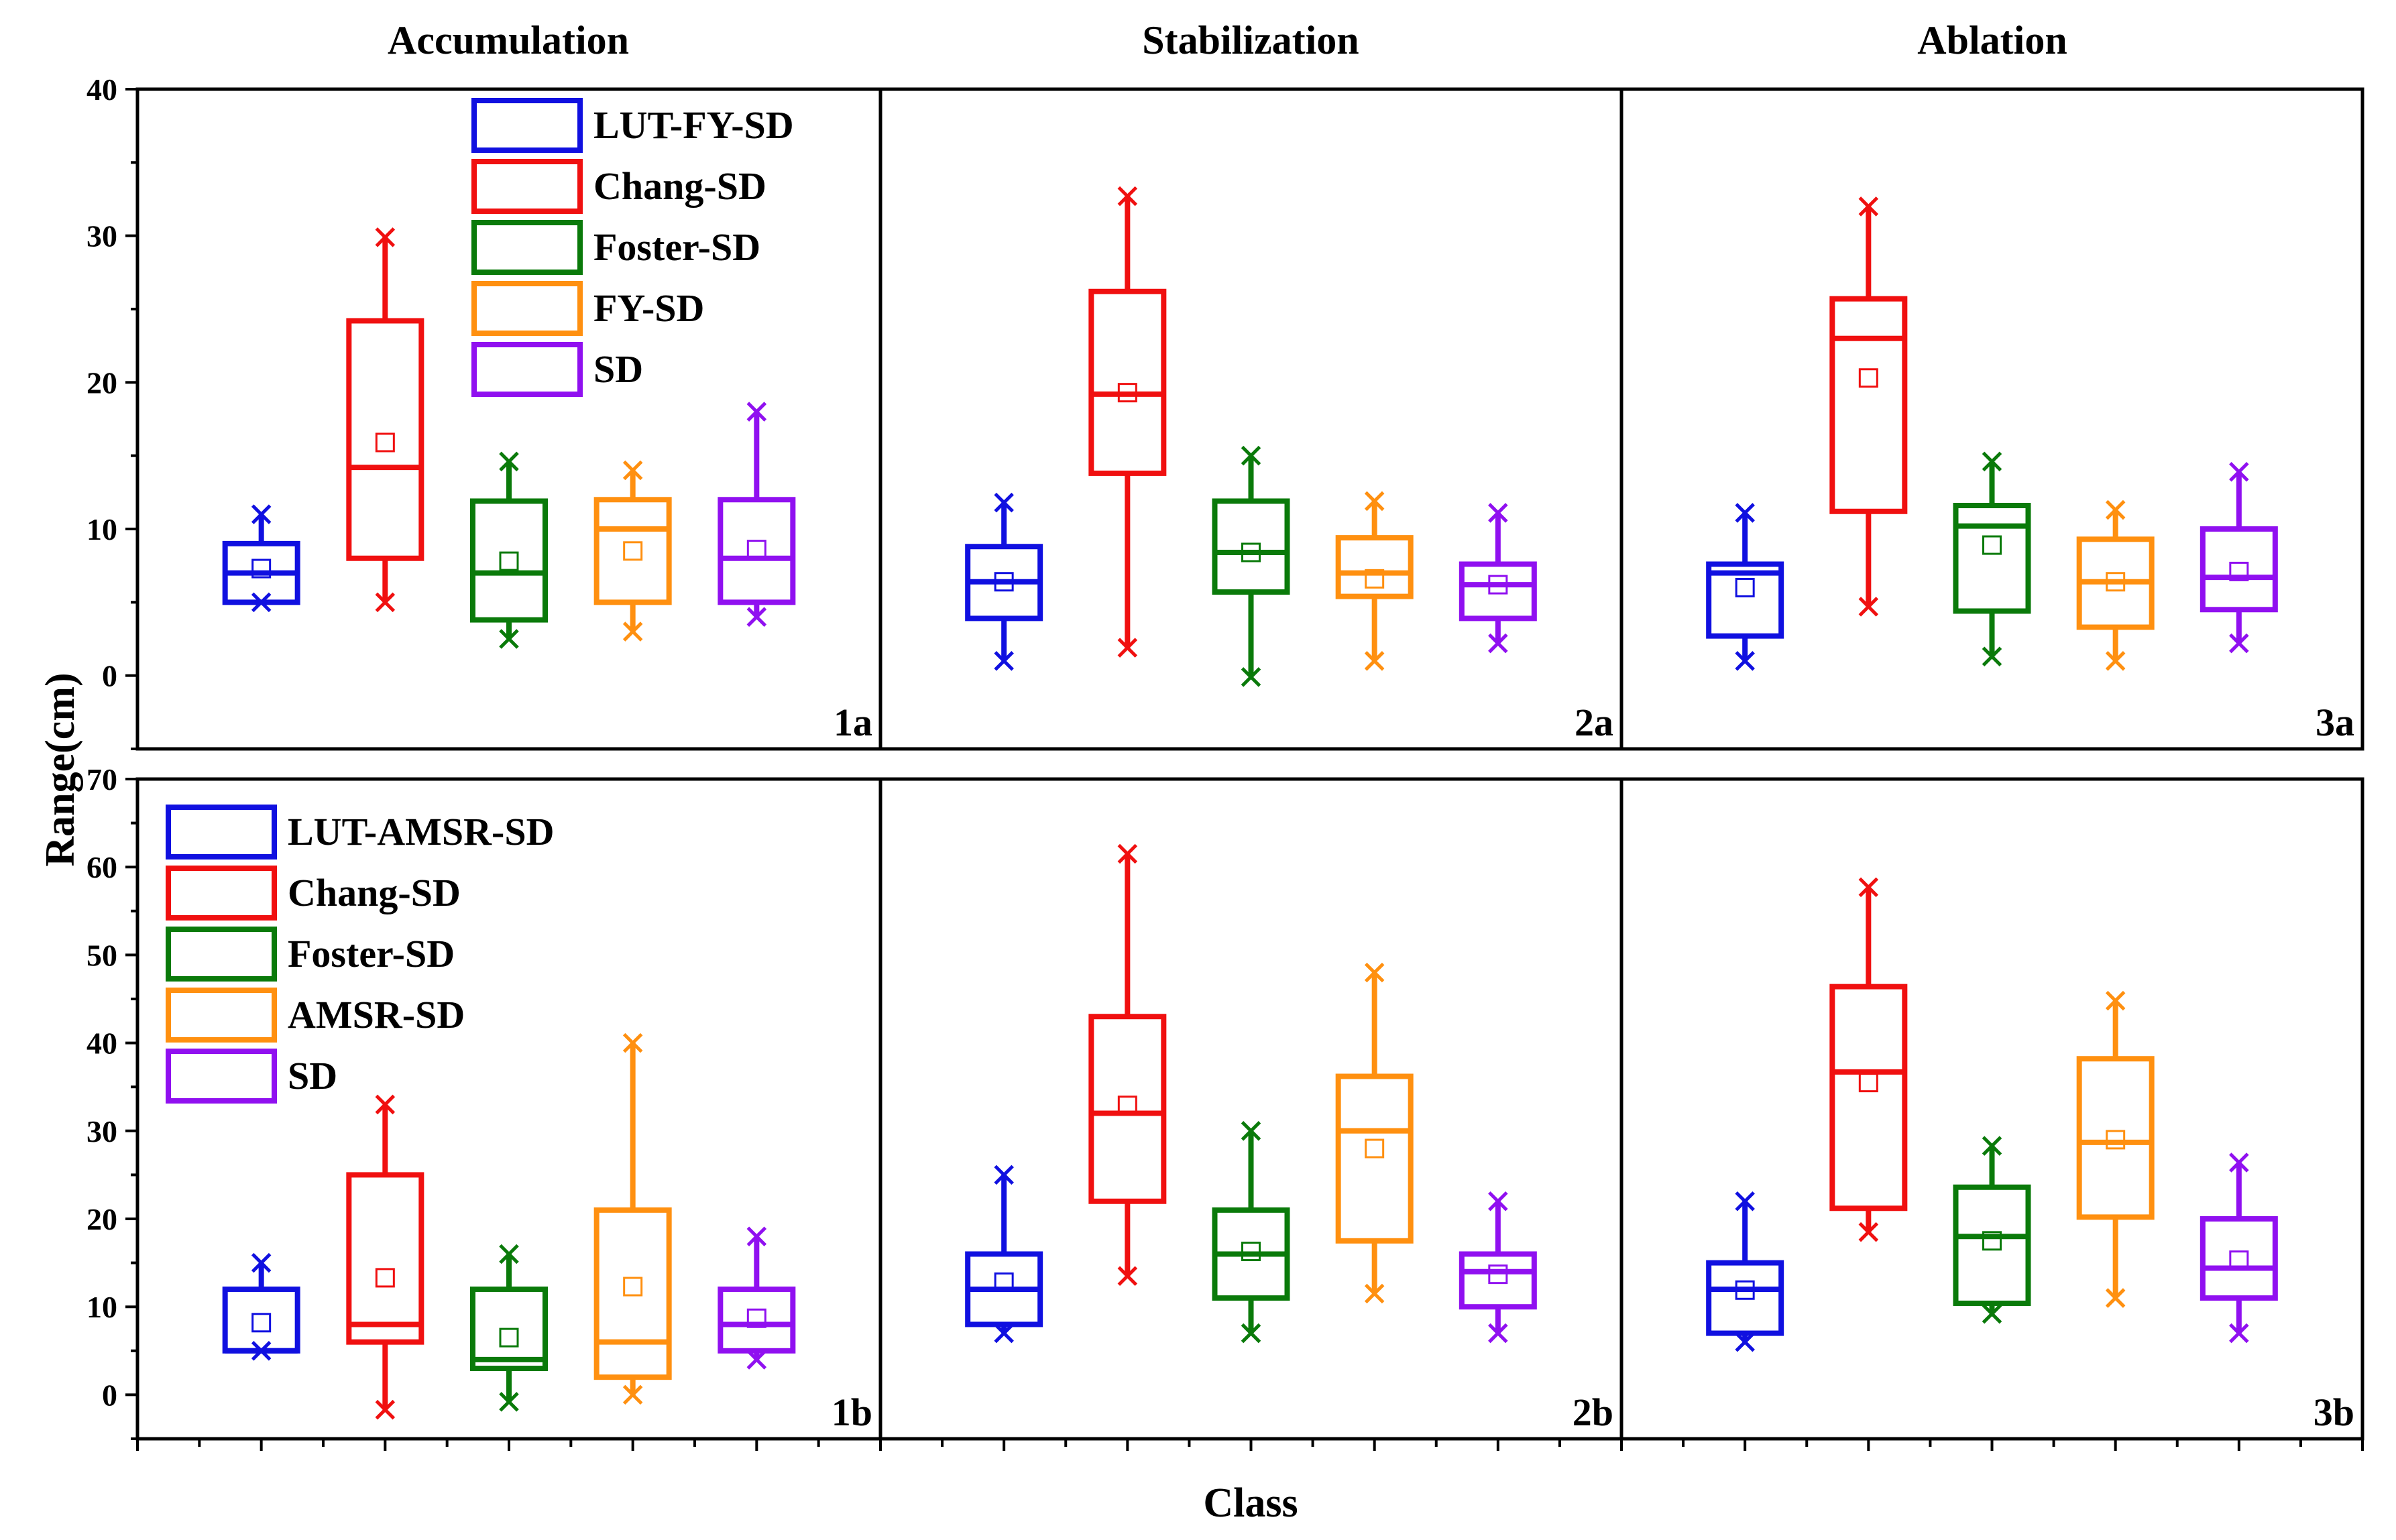 The height and width of the screenshot is (1540, 2396). Describe the element at coordinates (853, 722) in the screenshot. I see `panel-label: 1a` at that location.